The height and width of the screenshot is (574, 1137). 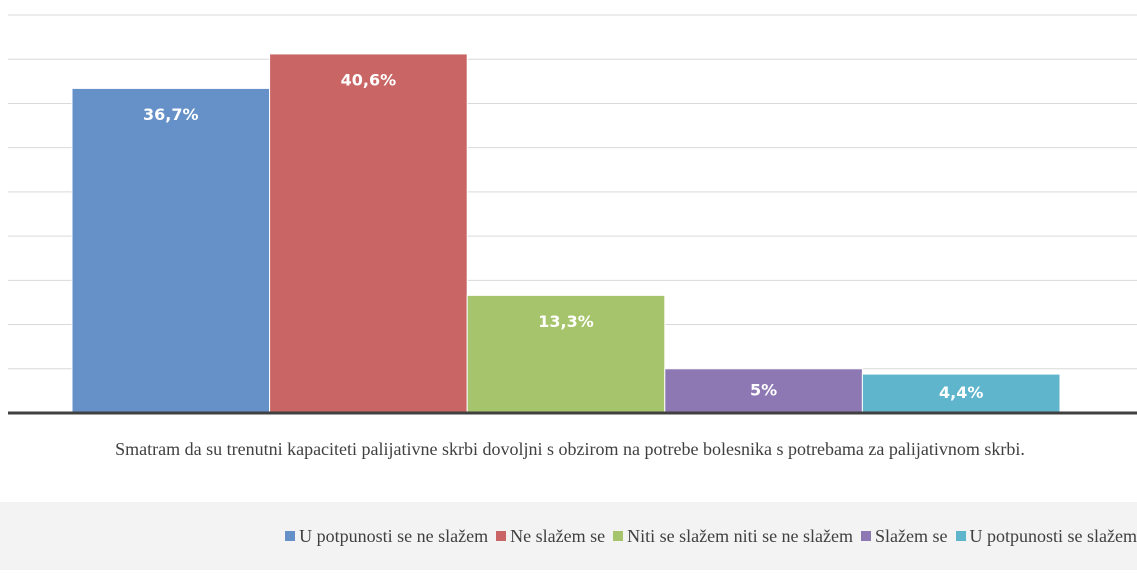 What do you see at coordinates (369, 79) in the screenshot?
I see `data-label: 40,6%` at bounding box center [369, 79].